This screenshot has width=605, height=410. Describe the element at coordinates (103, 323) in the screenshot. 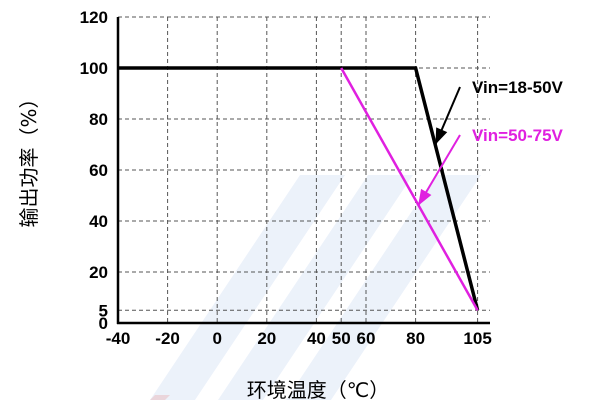

I see `y-tick-label: 0` at that location.